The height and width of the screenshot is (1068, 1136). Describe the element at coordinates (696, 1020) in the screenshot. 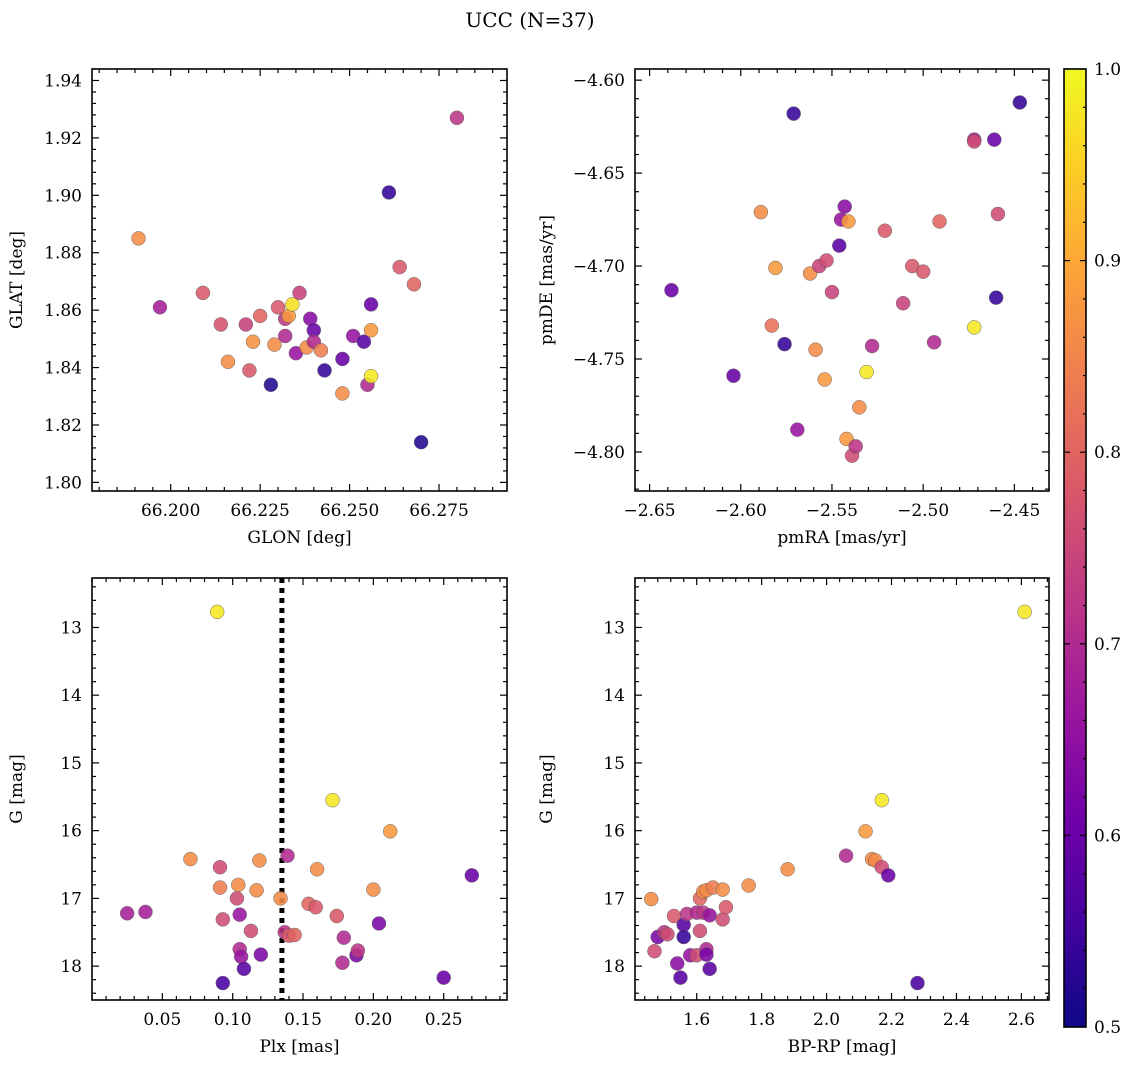

I see `x-tick-label: 1.6` at that location.